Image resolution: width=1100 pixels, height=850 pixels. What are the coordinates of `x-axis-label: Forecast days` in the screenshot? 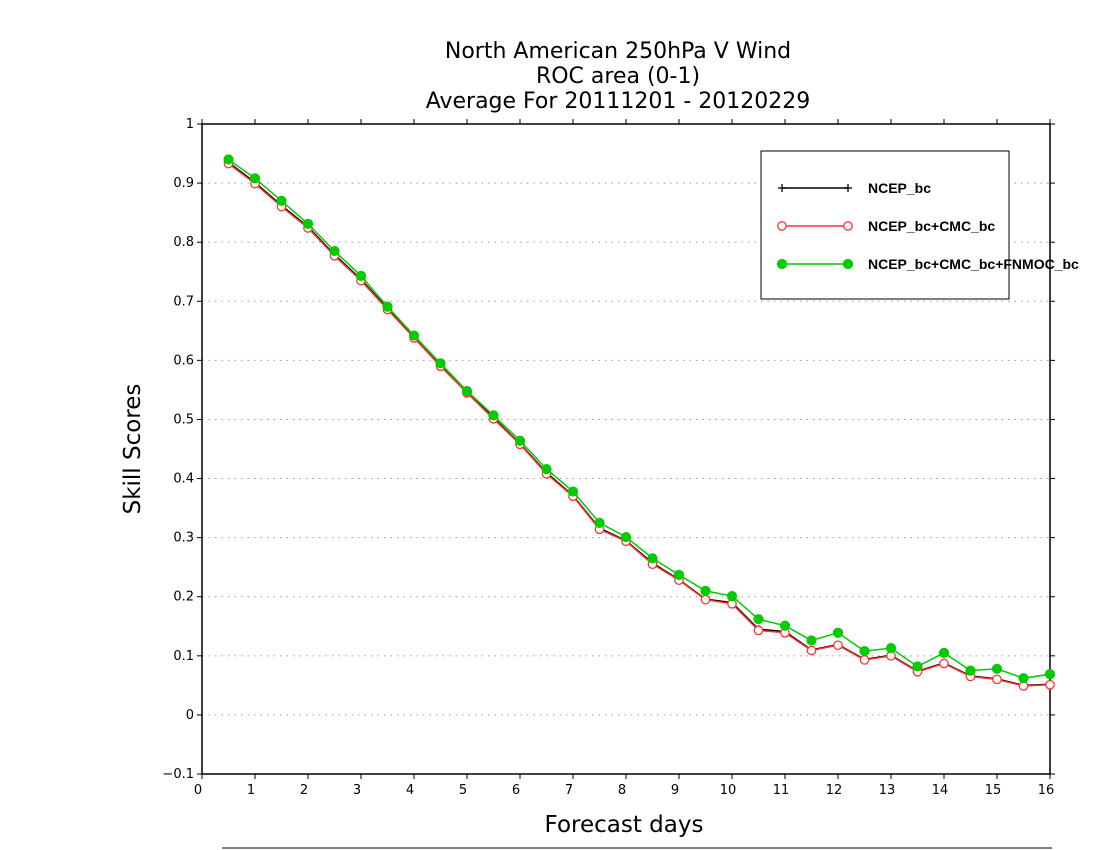 It's located at (624, 825).